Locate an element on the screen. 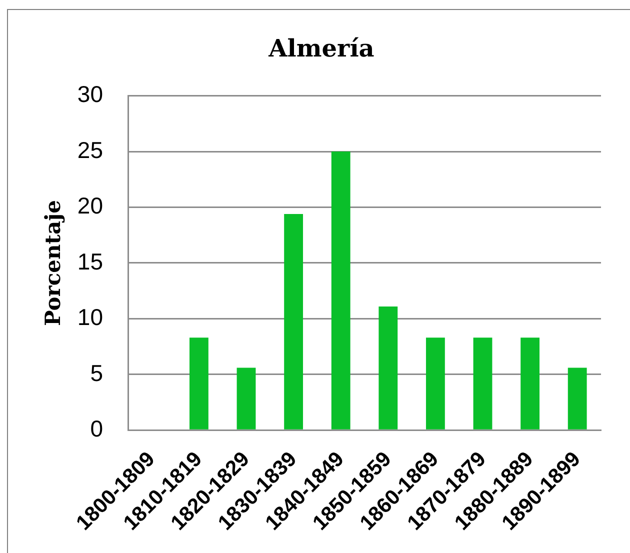 This screenshot has width=630, height=553. y-tick-label: 25 is located at coordinates (90, 149).